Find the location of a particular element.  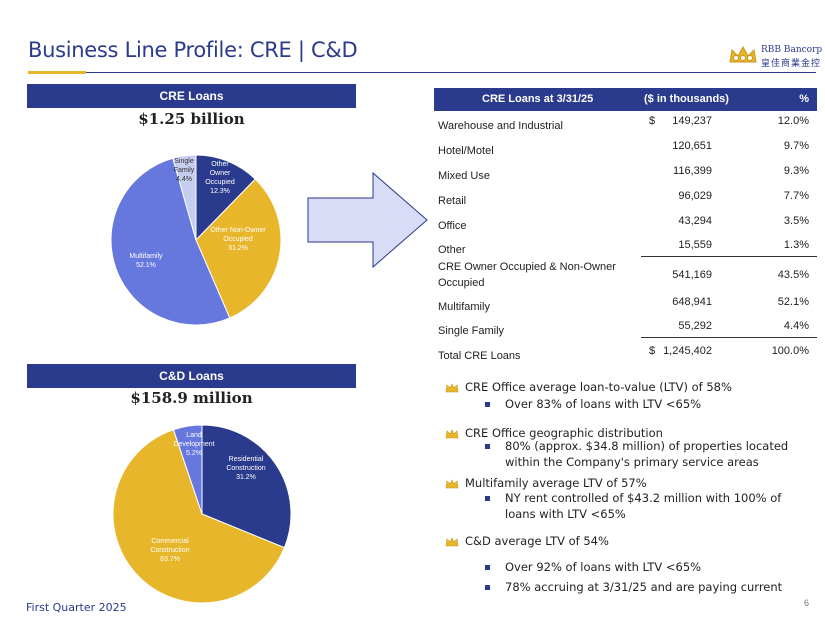

row-pct: 9.3% is located at coordinates (796, 171).